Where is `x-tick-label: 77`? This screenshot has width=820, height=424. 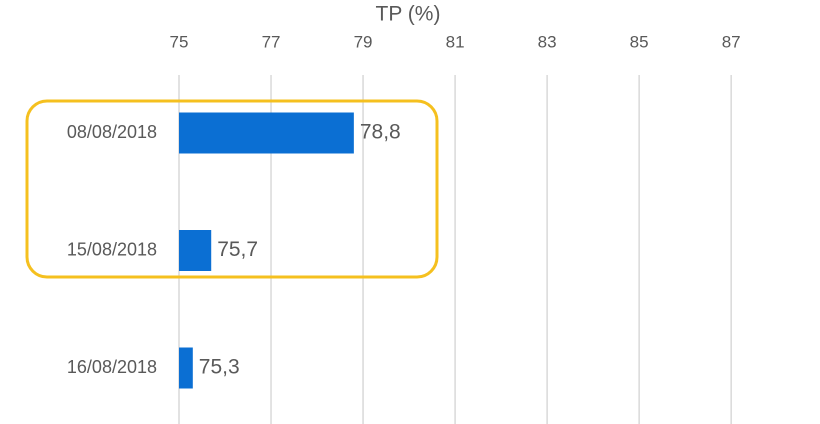
x-tick-label: 77 is located at coordinates (271, 41).